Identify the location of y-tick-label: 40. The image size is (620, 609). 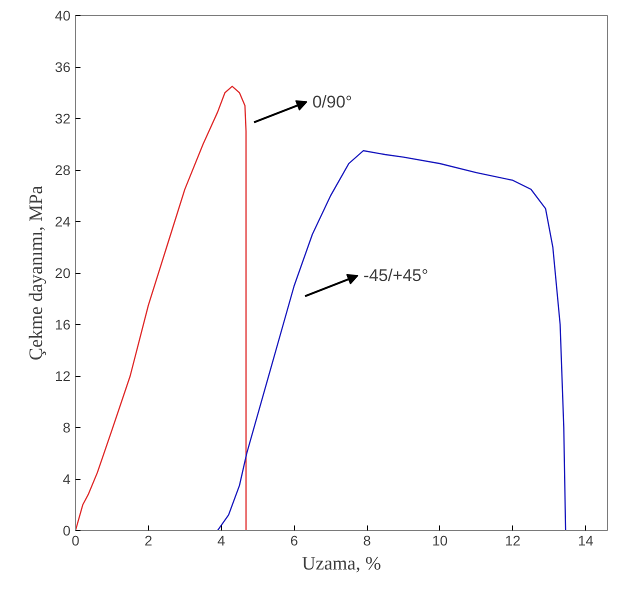
(62, 16).